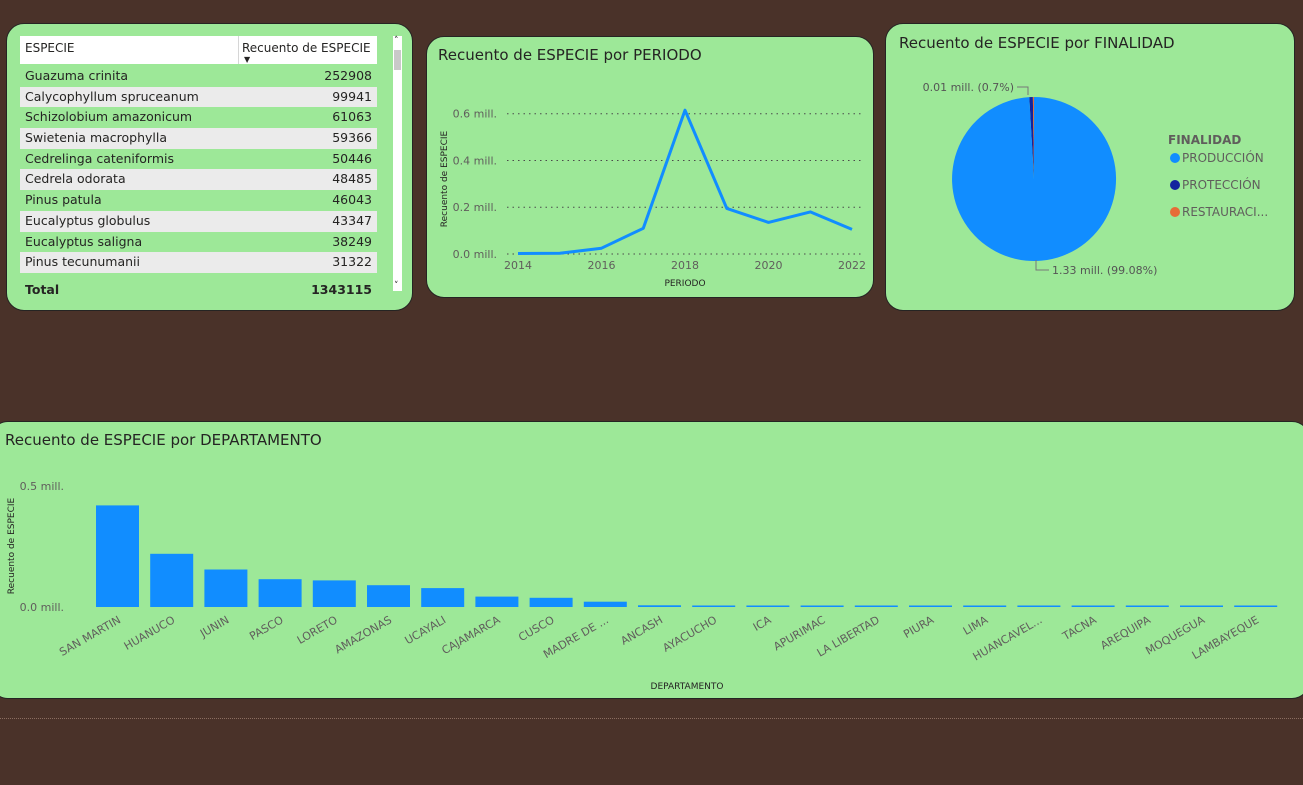 The height and width of the screenshot is (785, 1303). I want to click on species-count: 46043, so click(352, 200).